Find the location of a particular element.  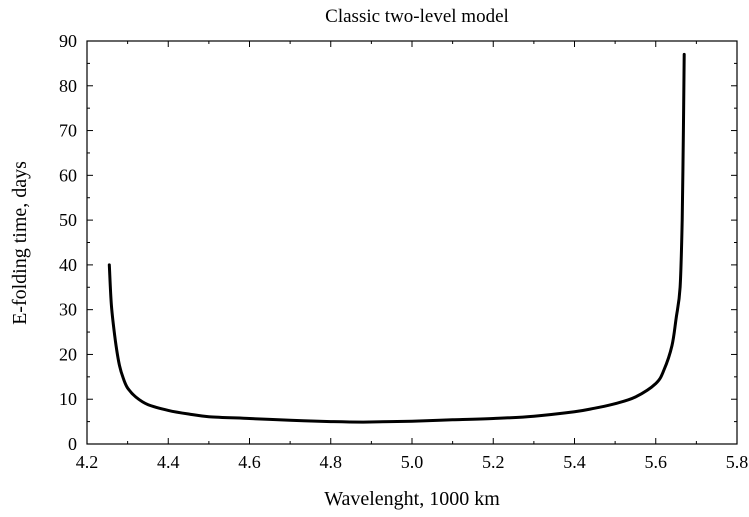

x-tick-label: 4.8 is located at coordinates (331, 462).